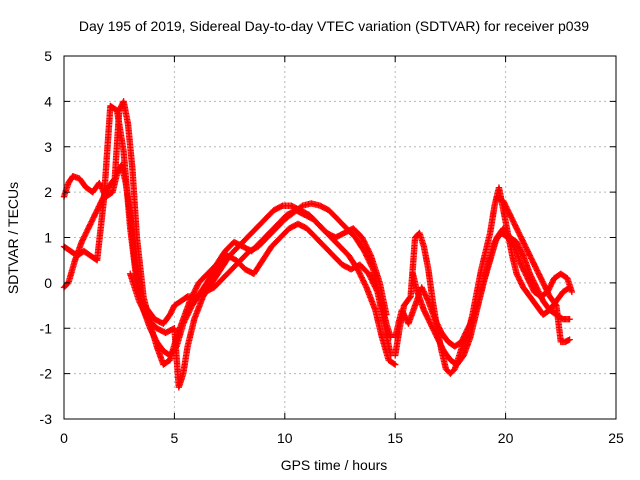  What do you see at coordinates (48, 192) in the screenshot?
I see `y-tick-label: 2` at bounding box center [48, 192].